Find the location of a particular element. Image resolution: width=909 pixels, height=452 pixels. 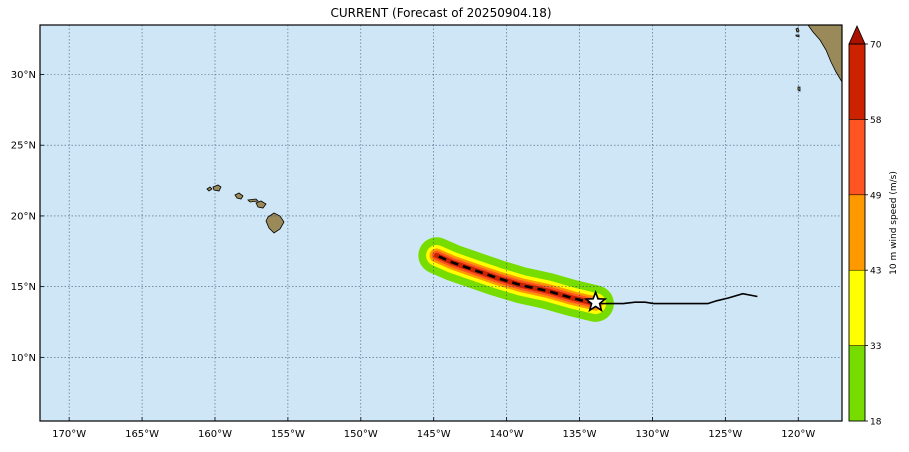

colorbar-tick-label: 33 is located at coordinates (875, 347).